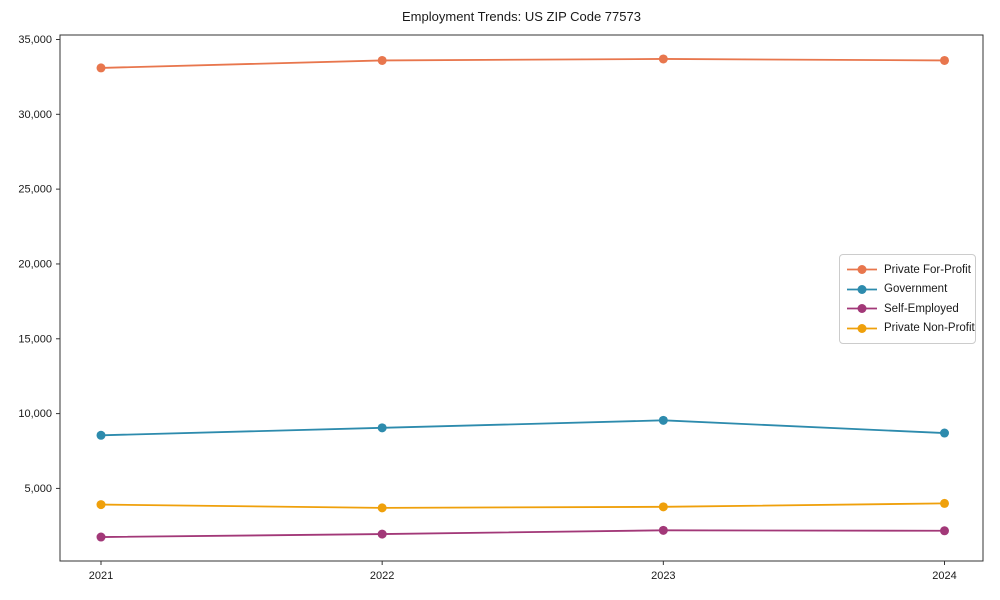 This screenshot has height=600, width=1000. I want to click on x-tick-label: 2024, so click(944, 576).